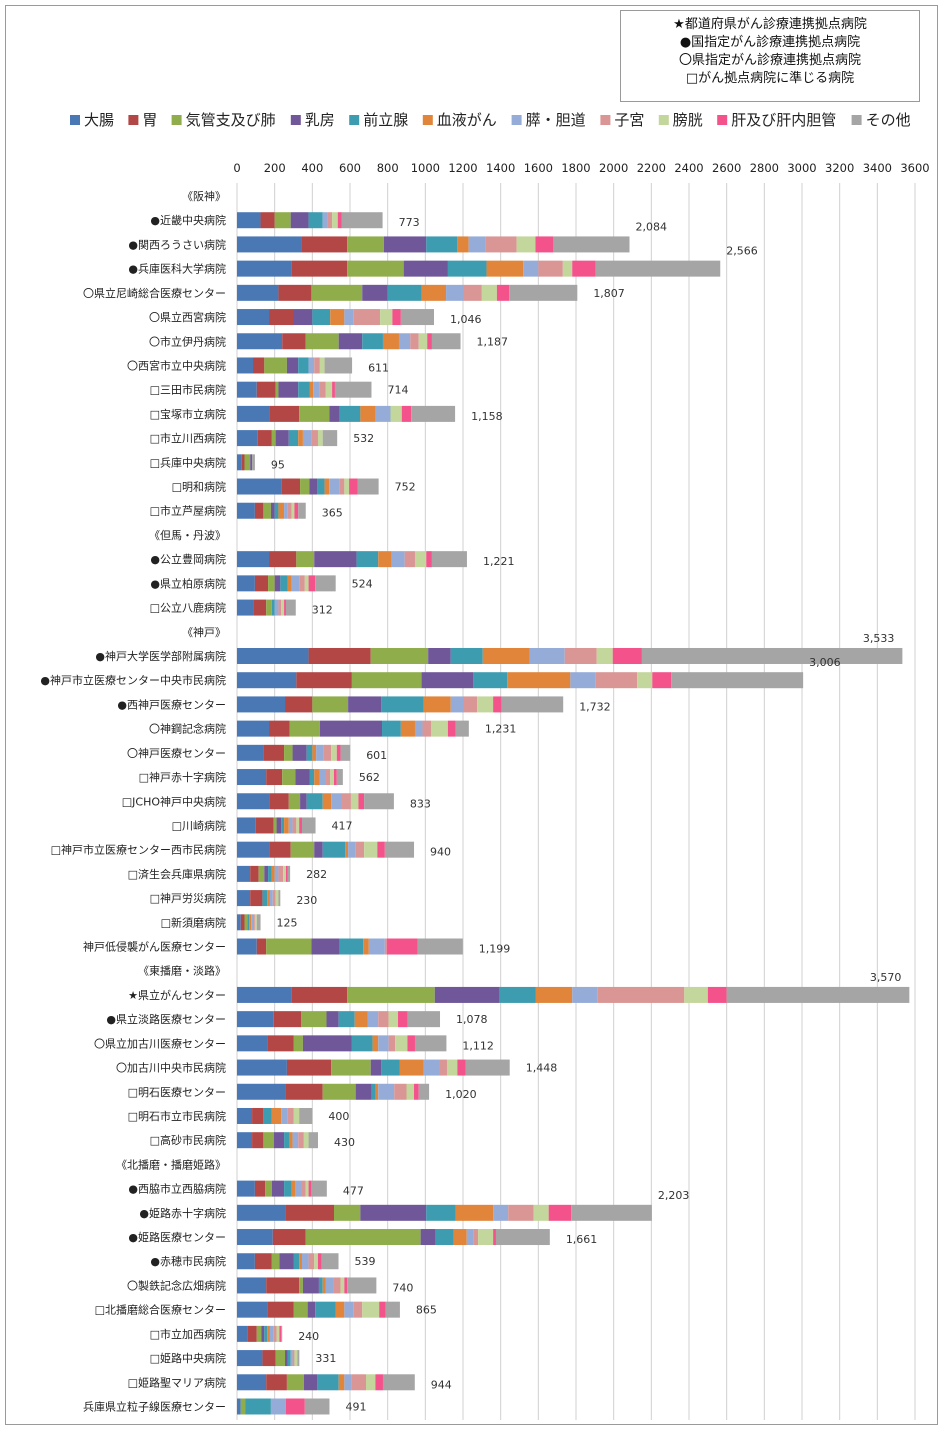 The height and width of the screenshot is (1432, 945). What do you see at coordinates (332, 513) in the screenshot?
I see `total-label: 365` at bounding box center [332, 513].